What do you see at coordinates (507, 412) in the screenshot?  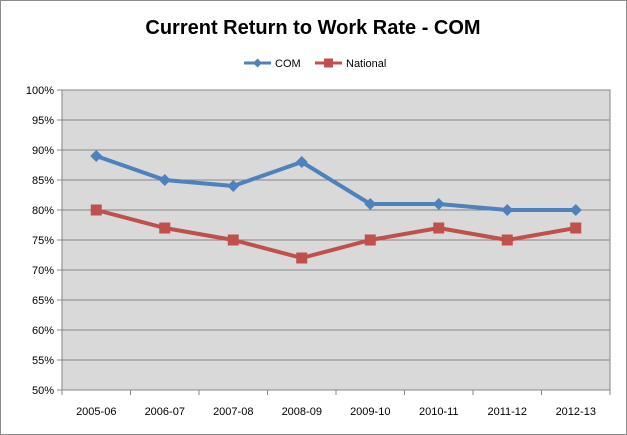 I see `x-tick-label: 2011-12` at bounding box center [507, 412].